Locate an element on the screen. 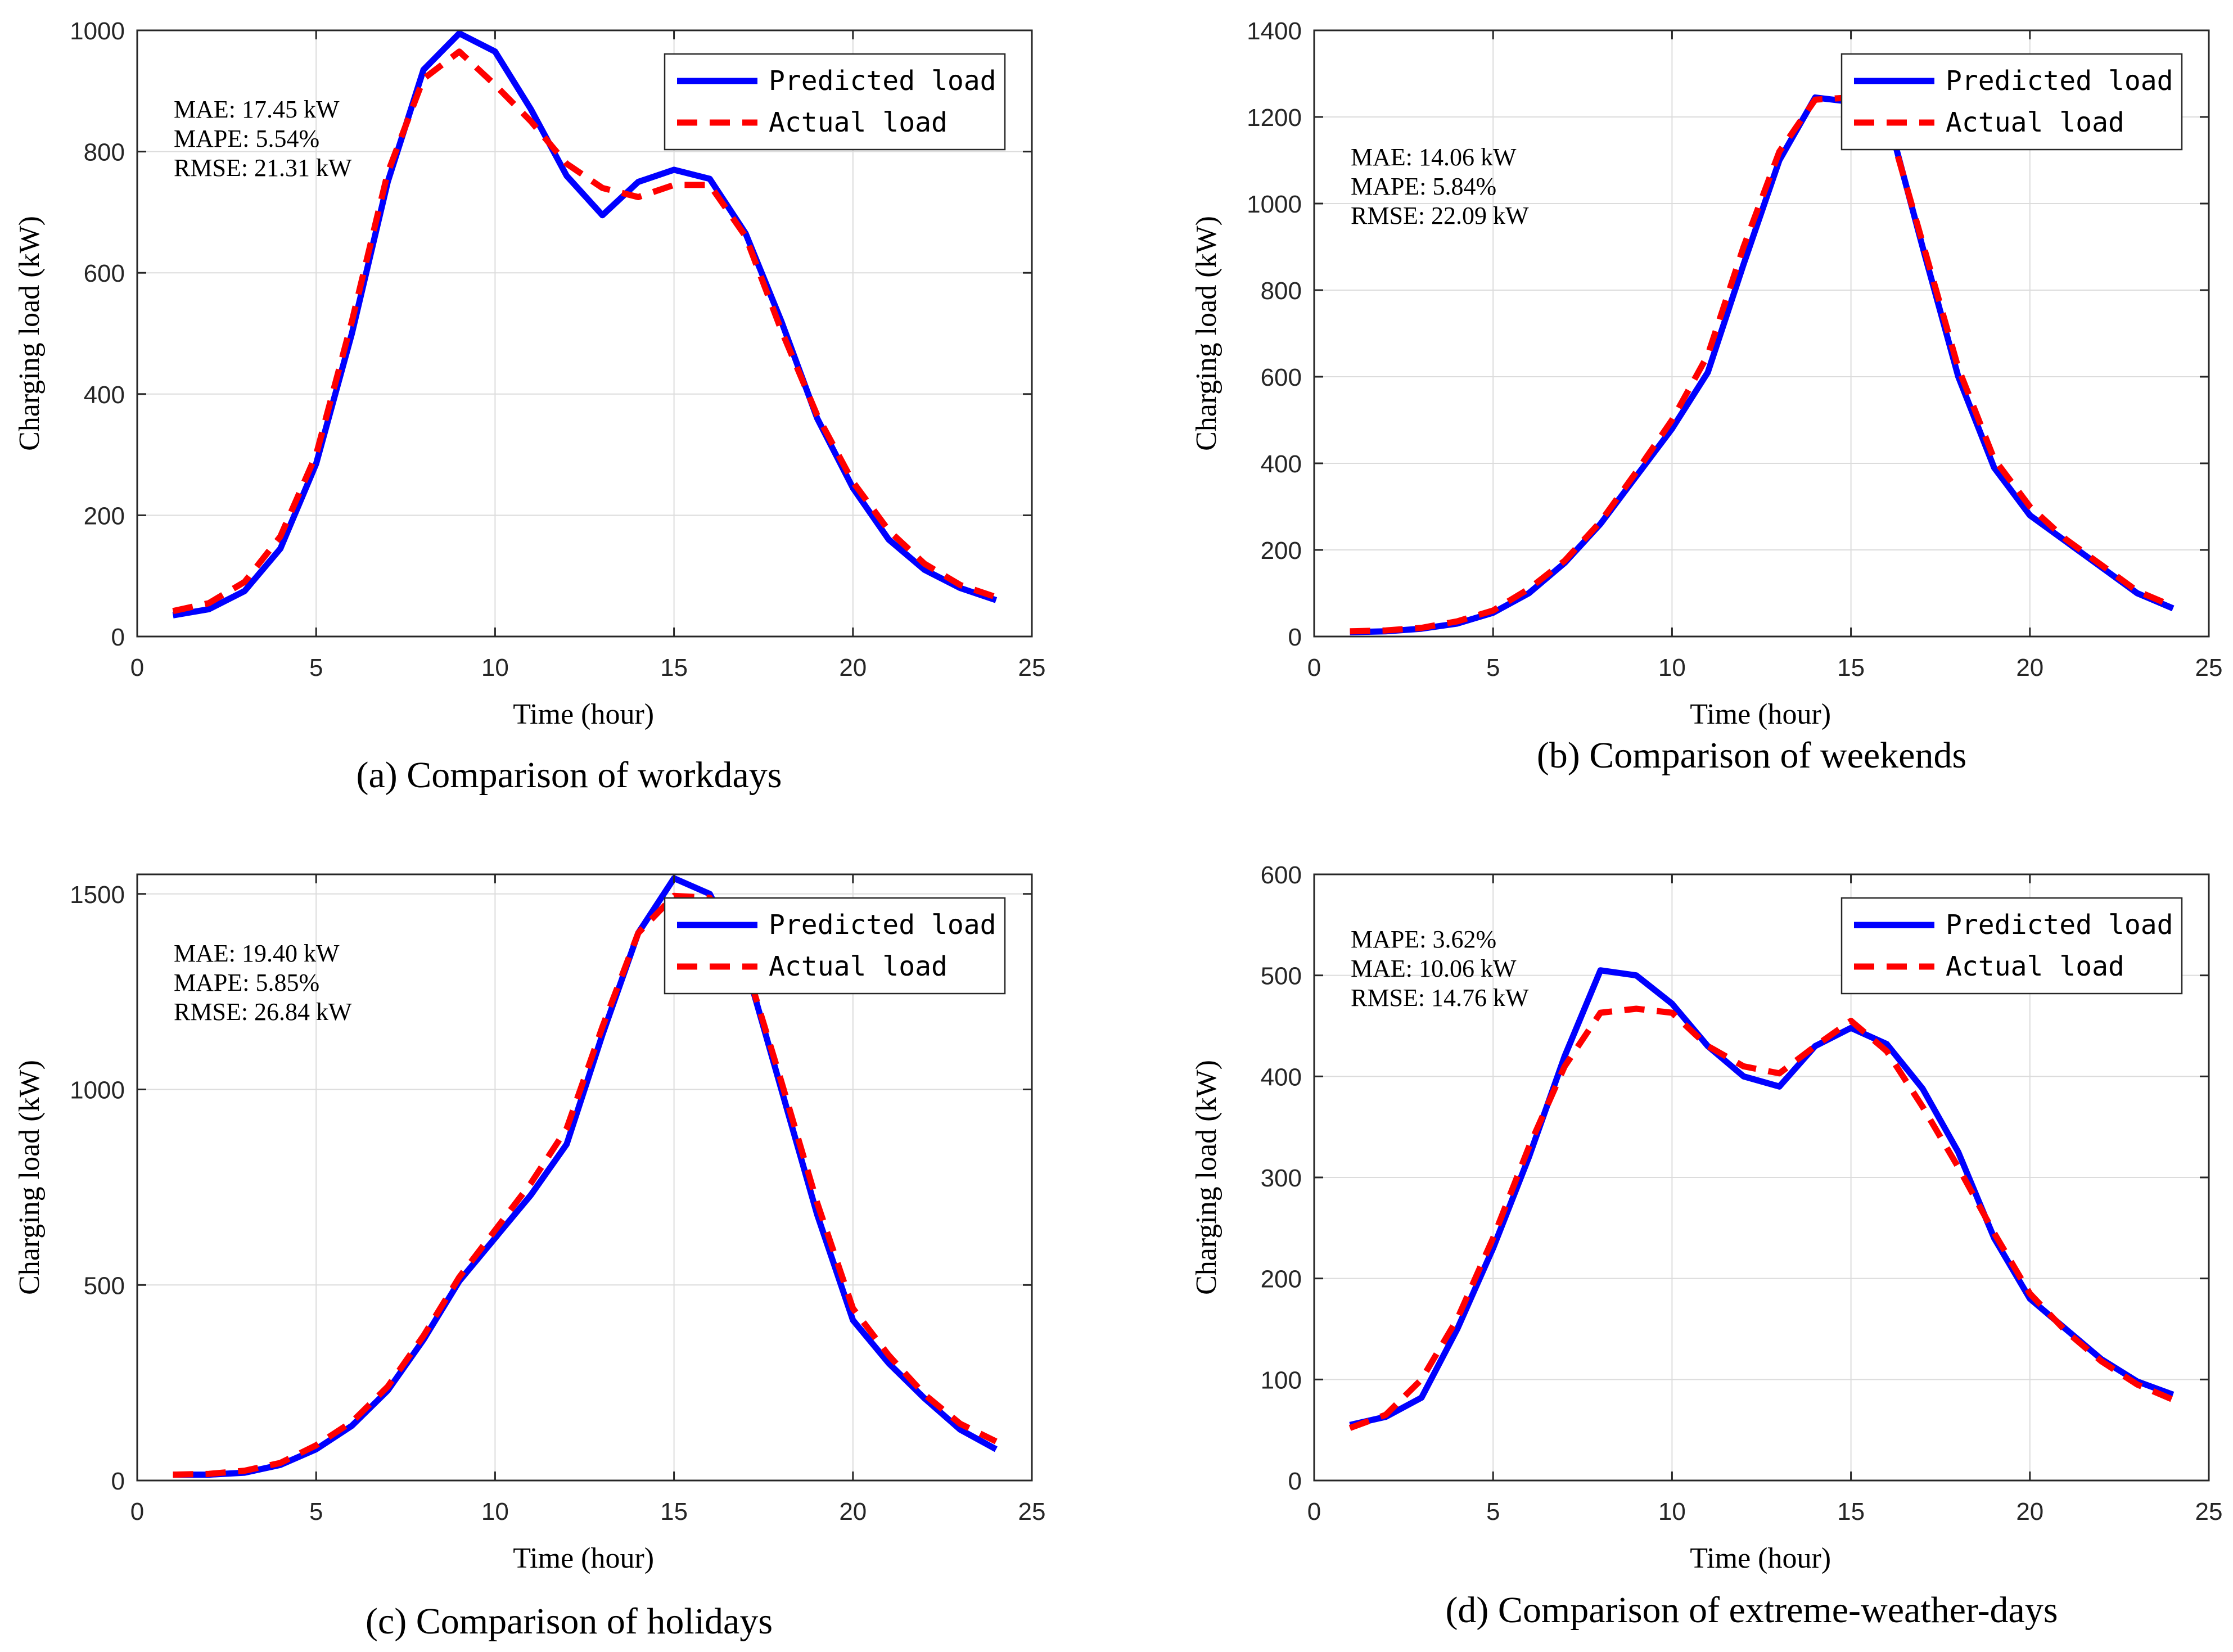  metric-annotation: MAE: 14.06 kW is located at coordinates (1434, 157).